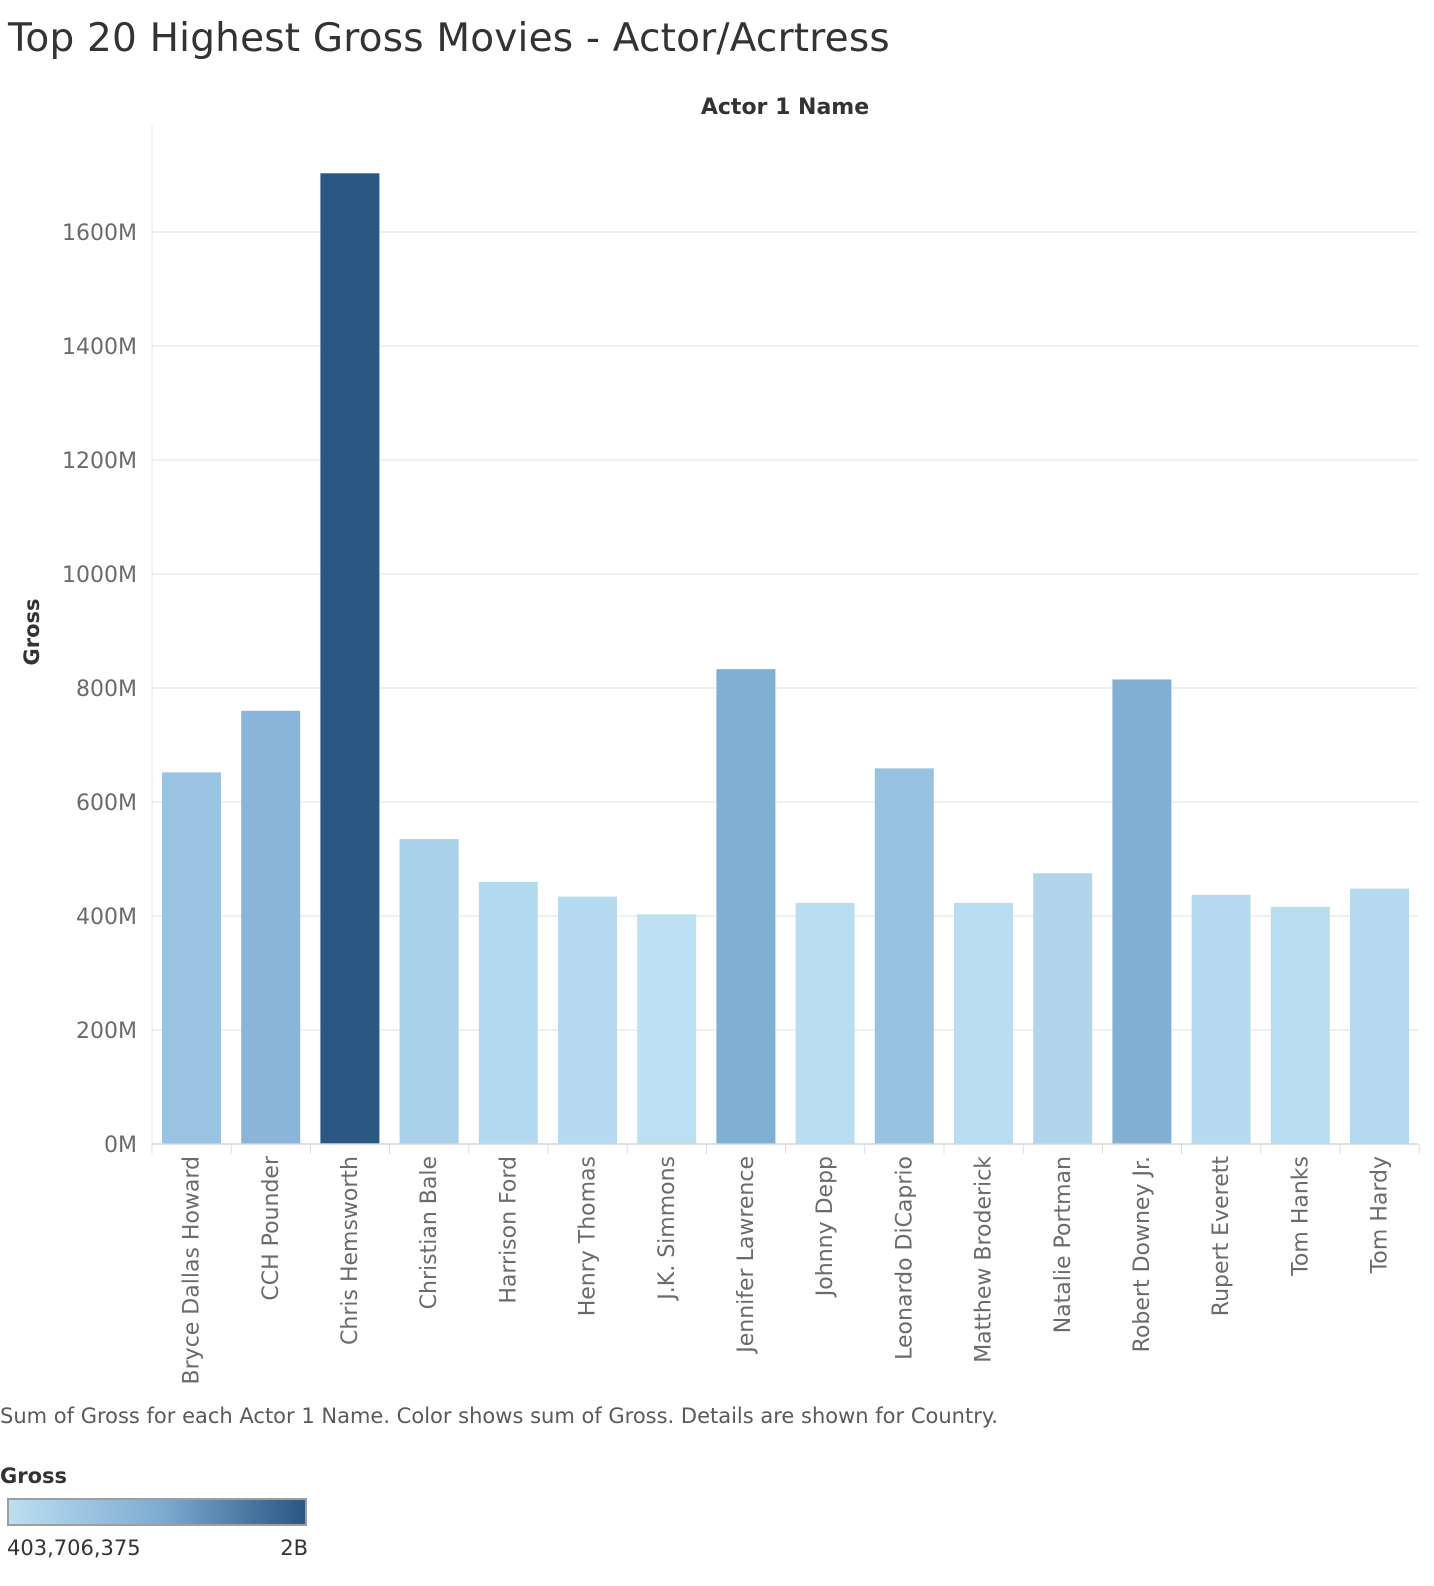 This screenshot has width=1434, height=1586. What do you see at coordinates (904, 1258) in the screenshot?
I see `x-tick-label: Leonardo DiCaprio` at bounding box center [904, 1258].